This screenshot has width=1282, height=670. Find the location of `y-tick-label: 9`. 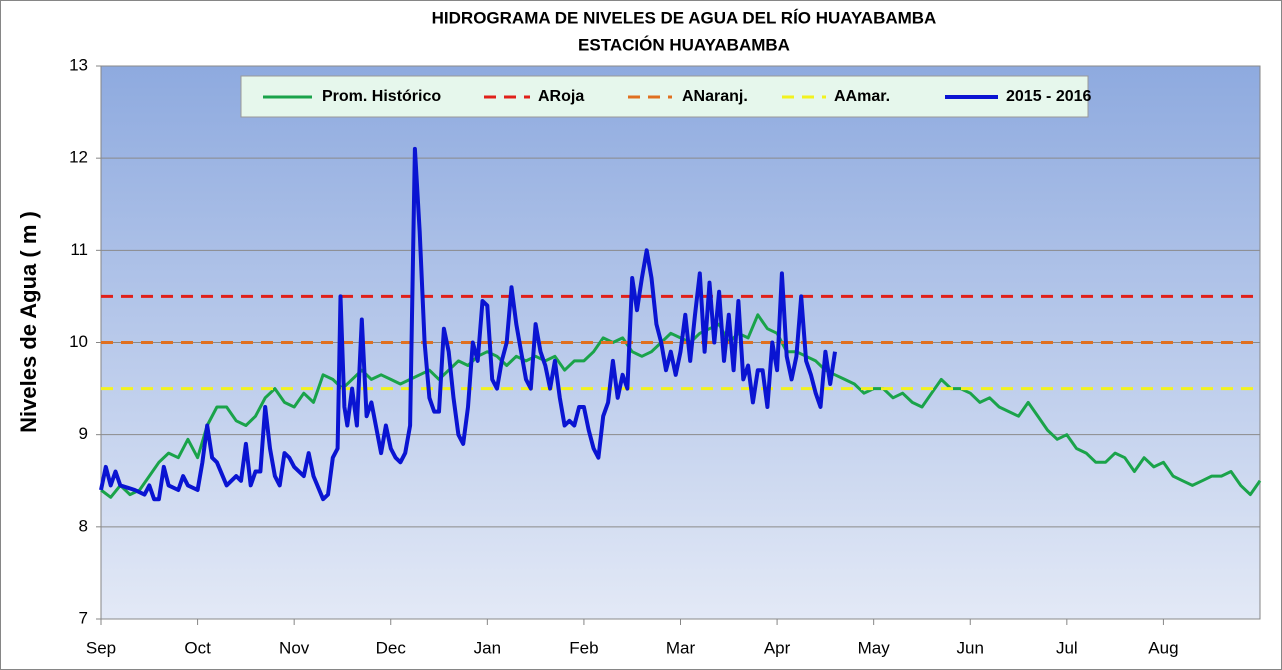

y-tick-label: 9 is located at coordinates (83, 433).